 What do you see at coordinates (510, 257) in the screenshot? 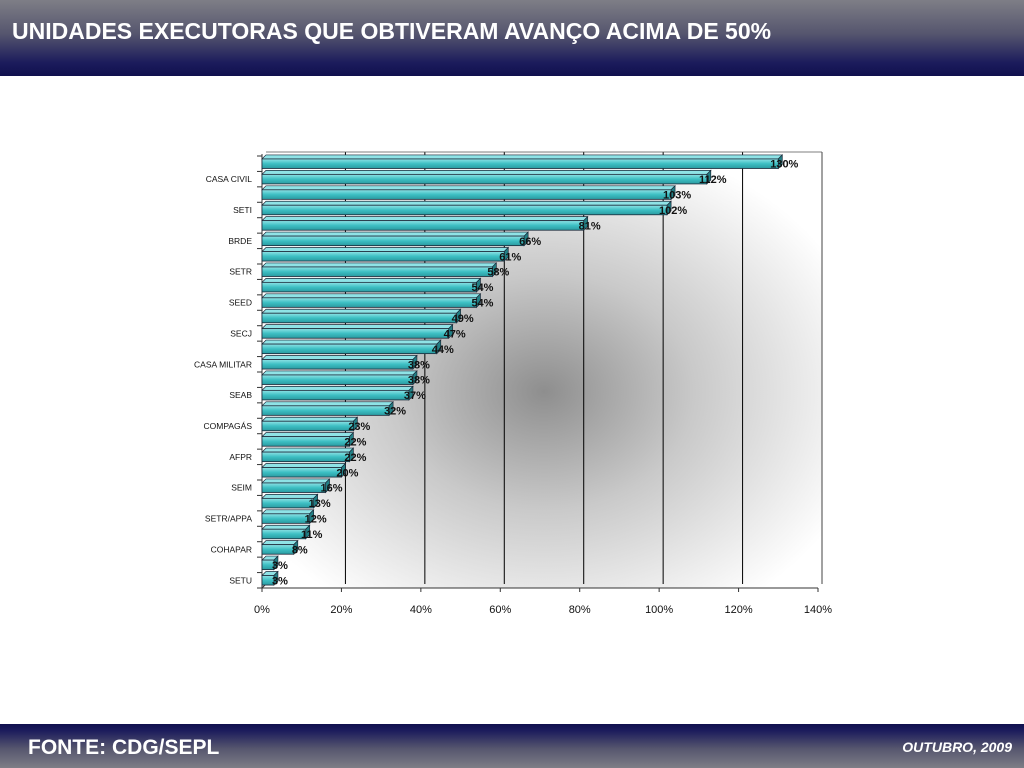
I see `value-label: 61%` at bounding box center [510, 257].